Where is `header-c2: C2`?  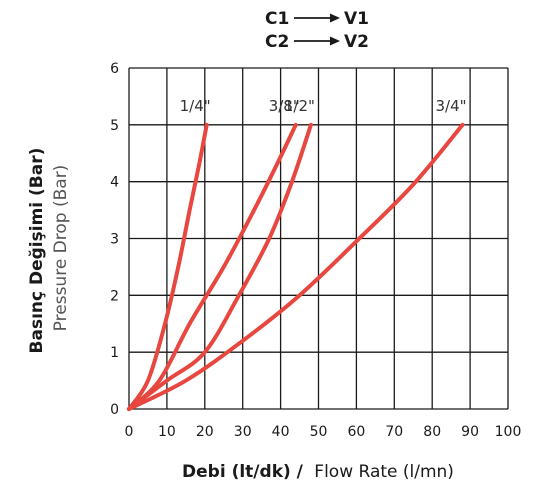
header-c2: C2 is located at coordinates (277, 42).